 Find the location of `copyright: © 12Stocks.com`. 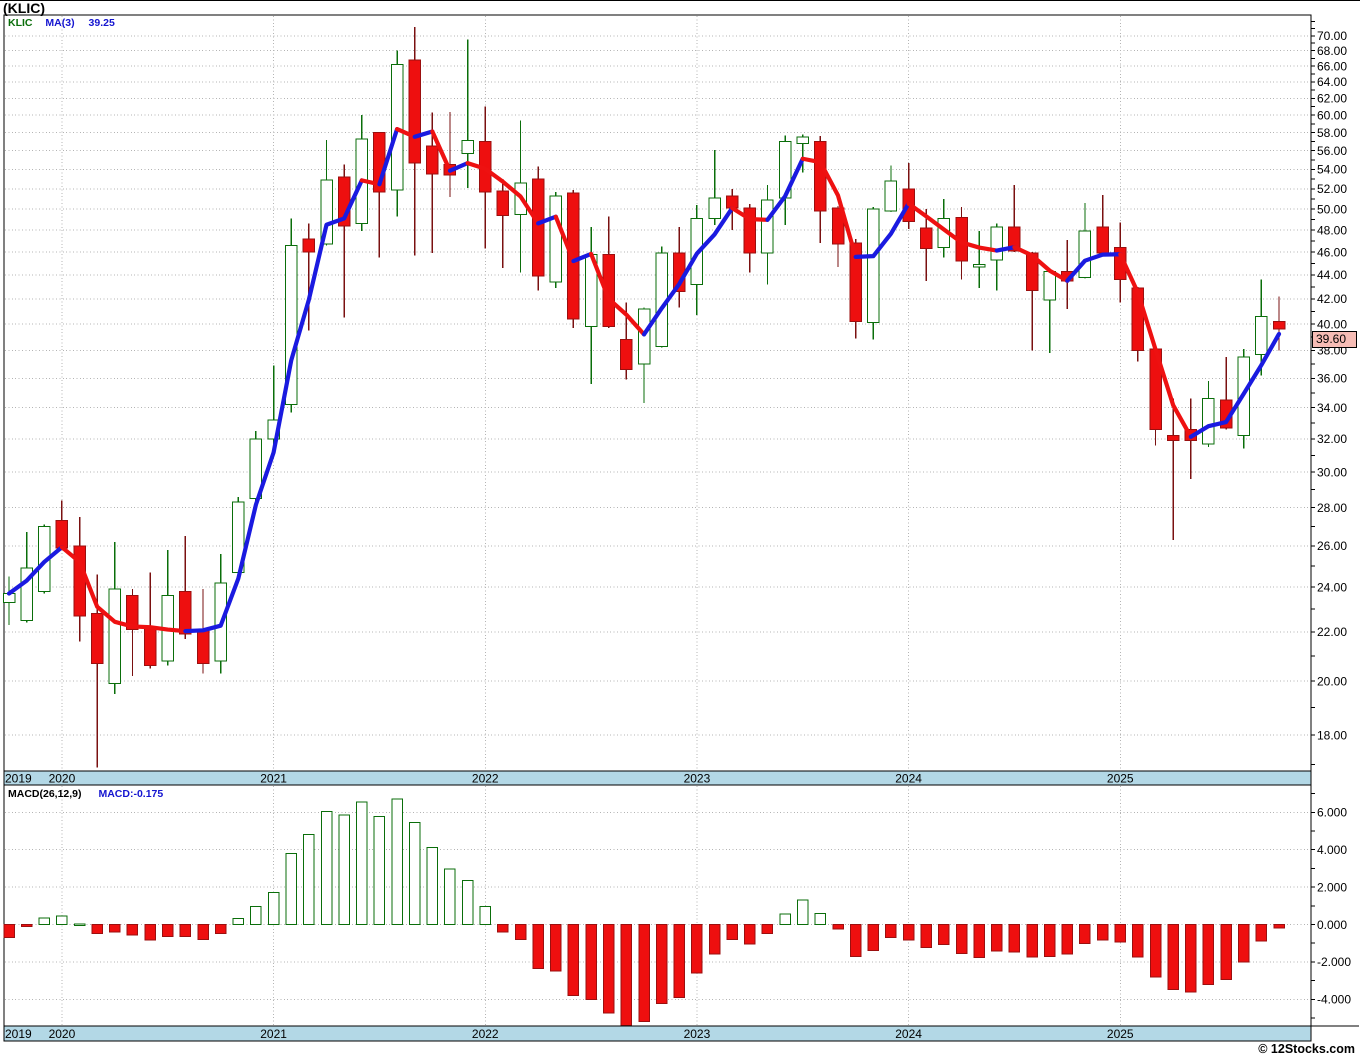

copyright: © 12Stocks.com is located at coordinates (1306, 1049).